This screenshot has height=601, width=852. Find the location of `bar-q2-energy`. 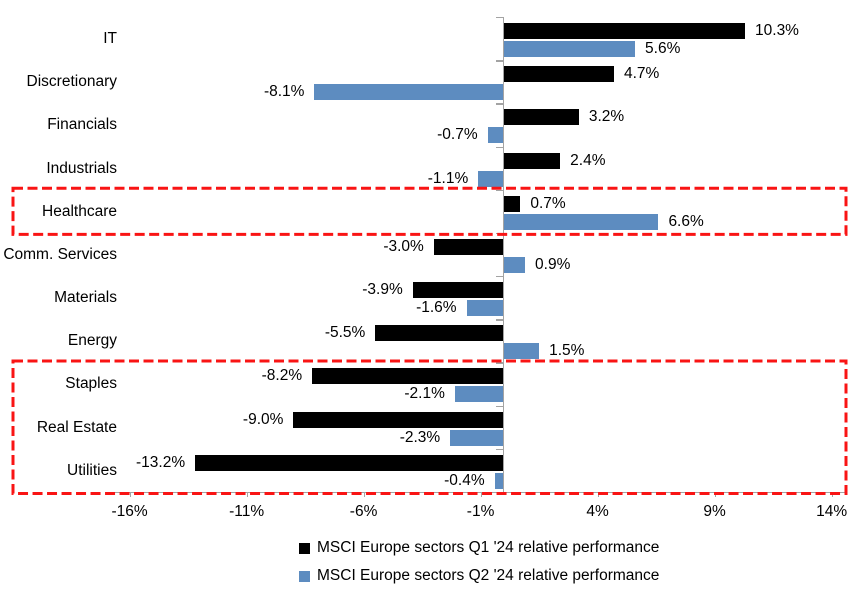

bar-q2-energy is located at coordinates (522, 351).